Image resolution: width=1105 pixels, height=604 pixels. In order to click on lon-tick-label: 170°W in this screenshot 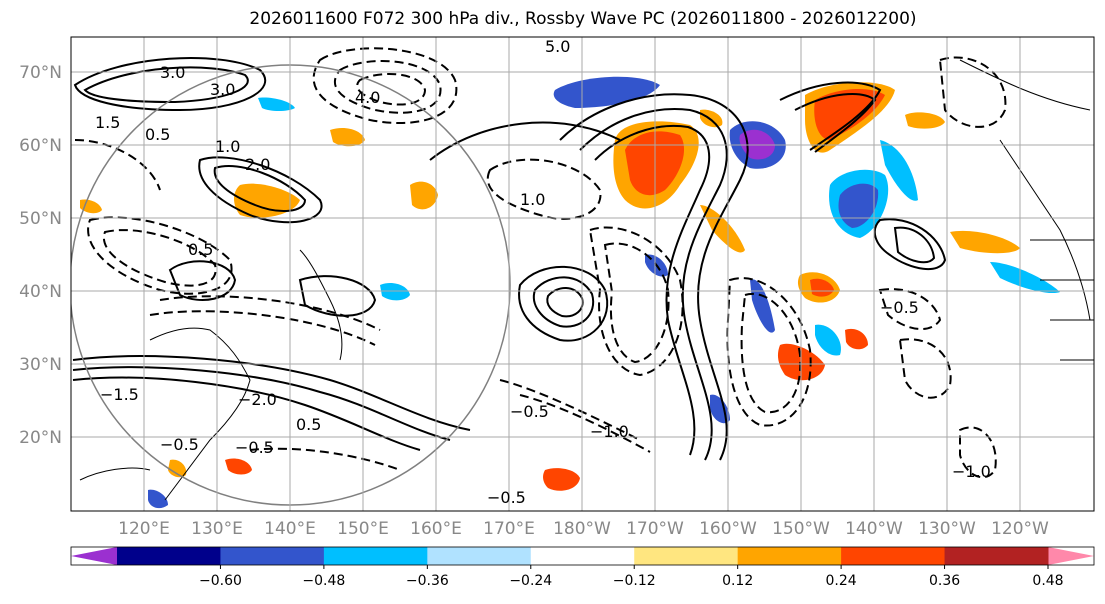, I will do `click(655, 529)`.